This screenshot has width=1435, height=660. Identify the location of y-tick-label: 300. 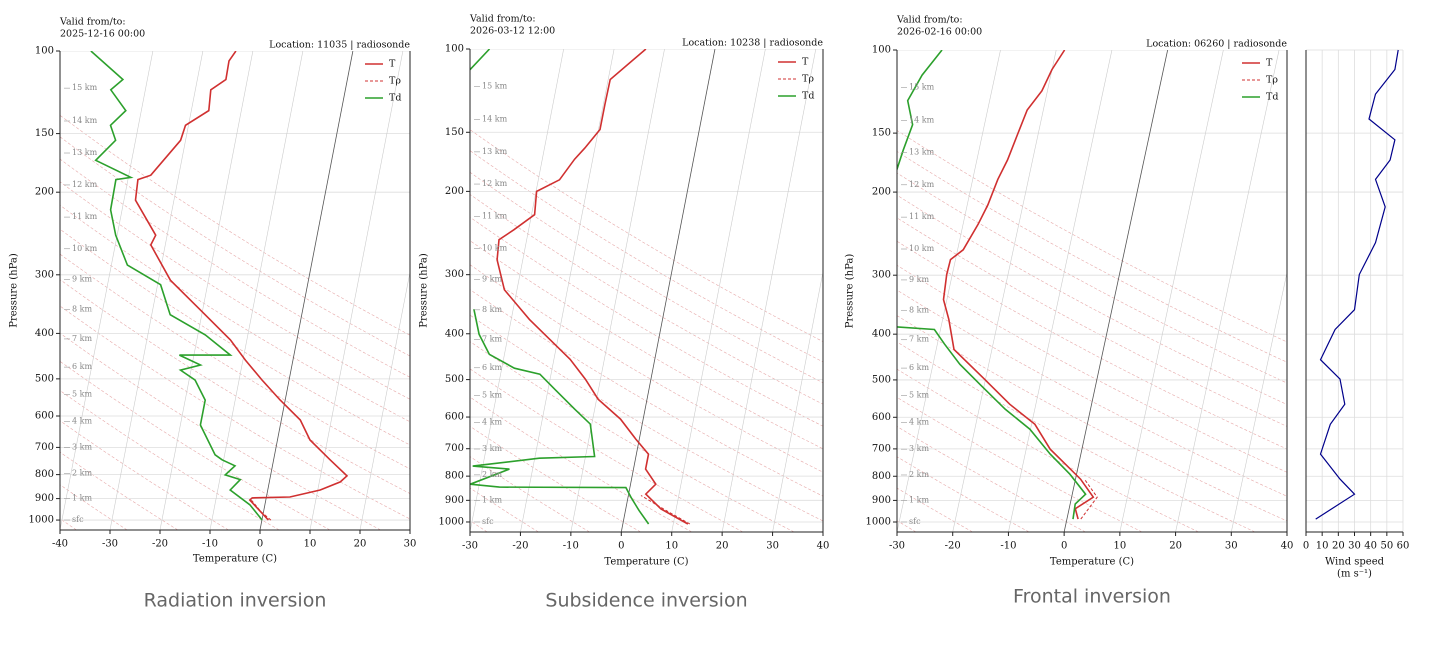
(454, 274).